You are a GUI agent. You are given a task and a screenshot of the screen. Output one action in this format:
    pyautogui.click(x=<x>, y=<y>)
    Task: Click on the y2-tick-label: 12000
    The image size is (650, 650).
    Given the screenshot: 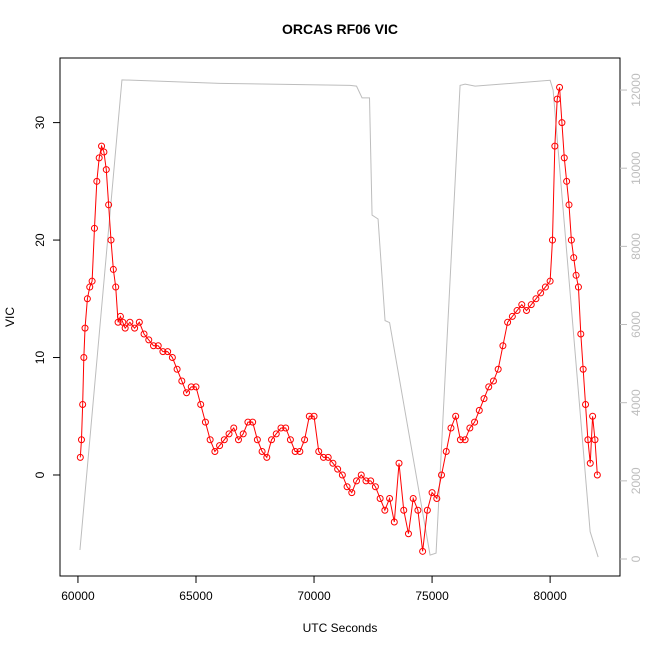 What is the action you would take?
    pyautogui.click(x=636, y=90)
    